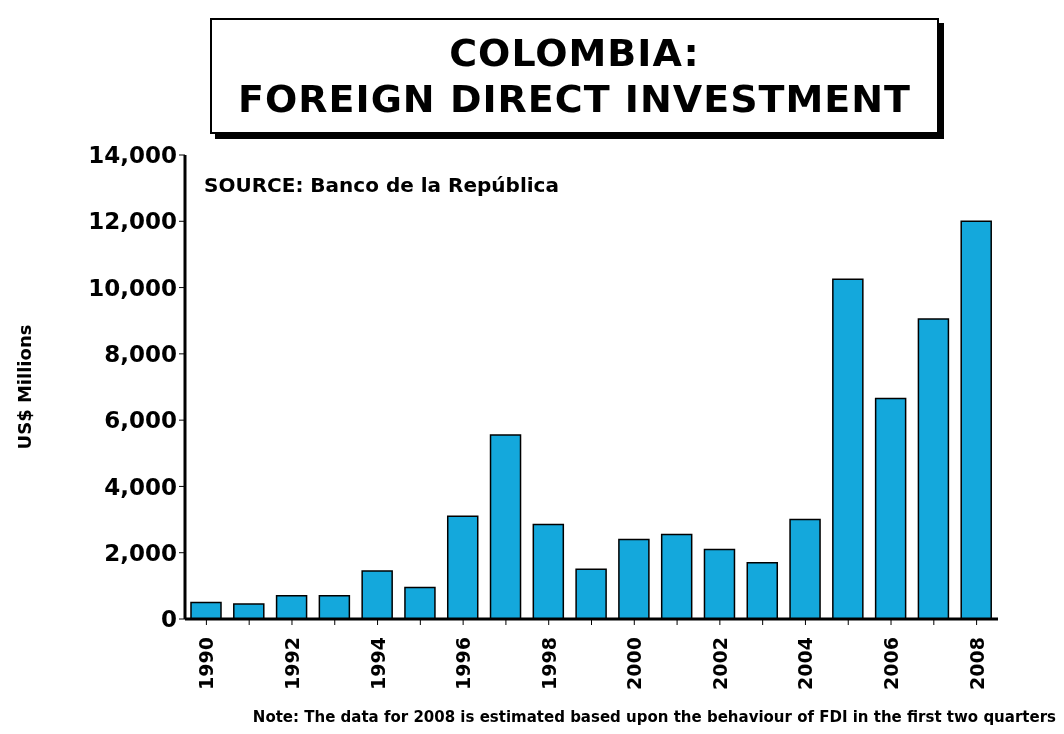 Image resolution: width=1064 pixels, height=734 pixels. What do you see at coordinates (976, 663) in the screenshot?
I see `x-tick-label: 2008` at bounding box center [976, 663].